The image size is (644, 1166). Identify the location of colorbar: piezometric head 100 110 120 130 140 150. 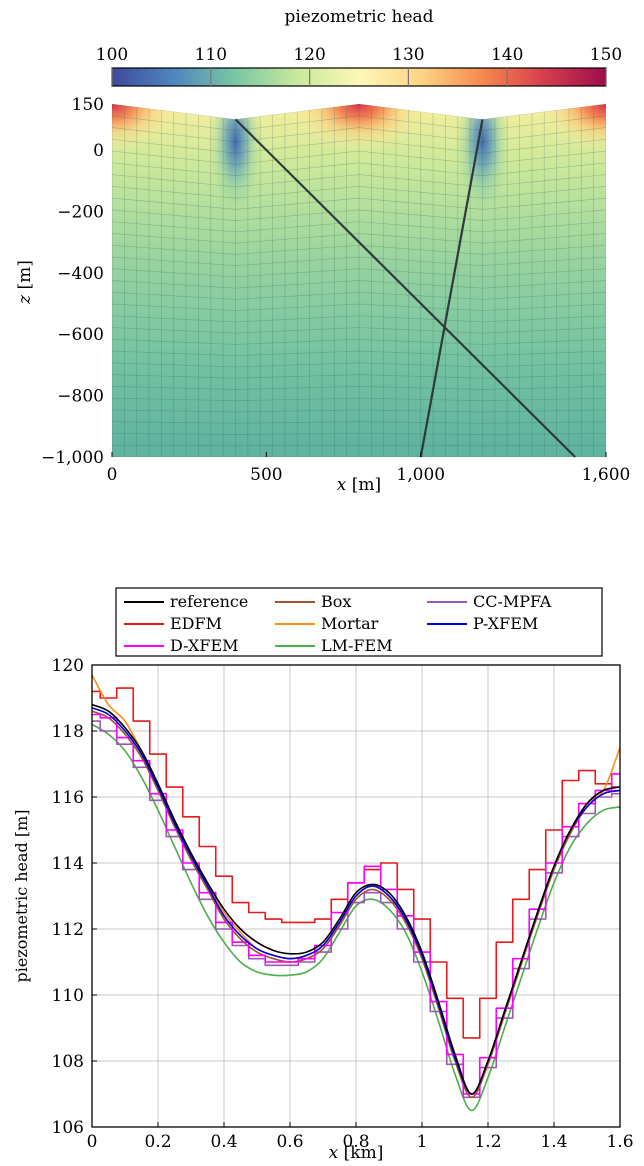
(359, 47).